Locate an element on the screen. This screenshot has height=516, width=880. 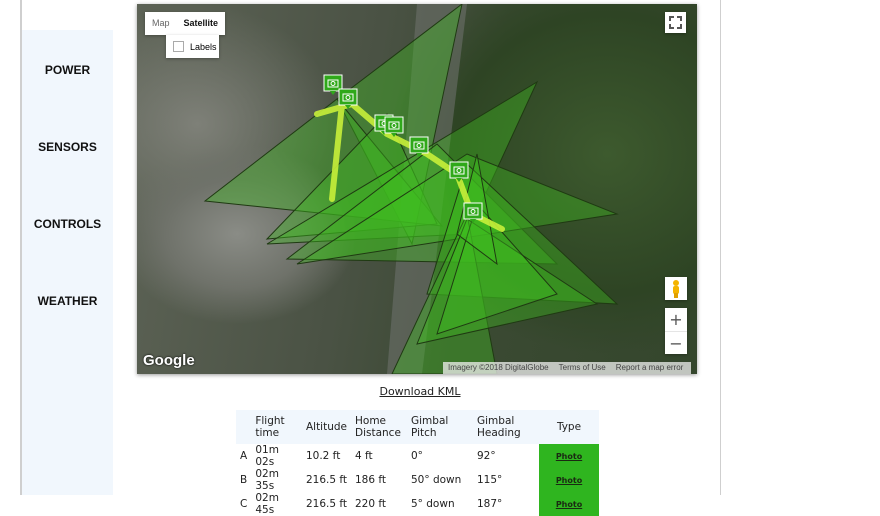
map-type-control: Map Satellite is located at coordinates (185, 23).